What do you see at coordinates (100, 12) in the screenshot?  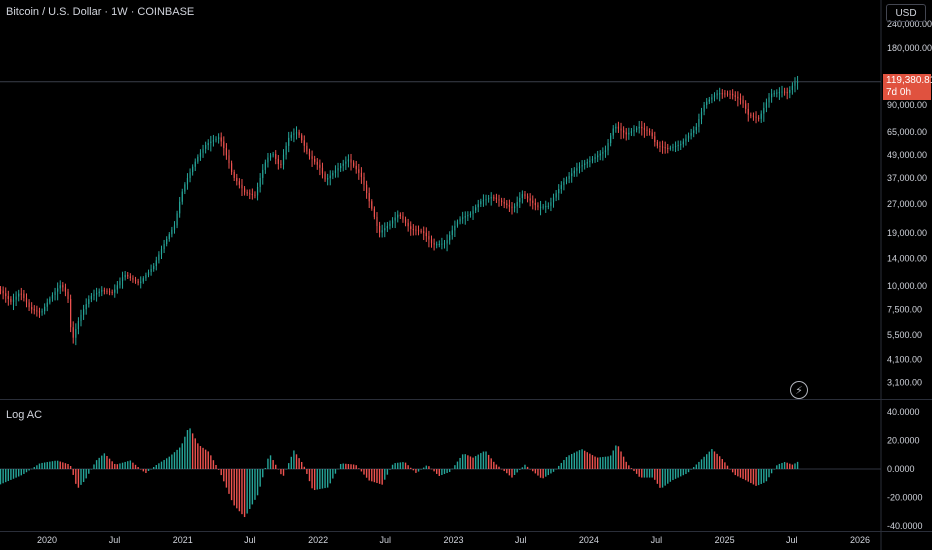 I see `symbol-title: Bitcoin / U.S. Dollar · 1W · COINBASE` at bounding box center [100, 12].